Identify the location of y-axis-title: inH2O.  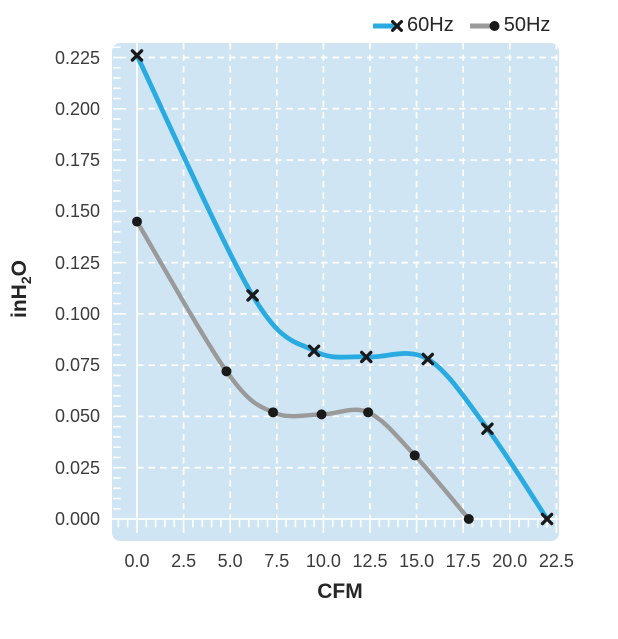
(21, 289).